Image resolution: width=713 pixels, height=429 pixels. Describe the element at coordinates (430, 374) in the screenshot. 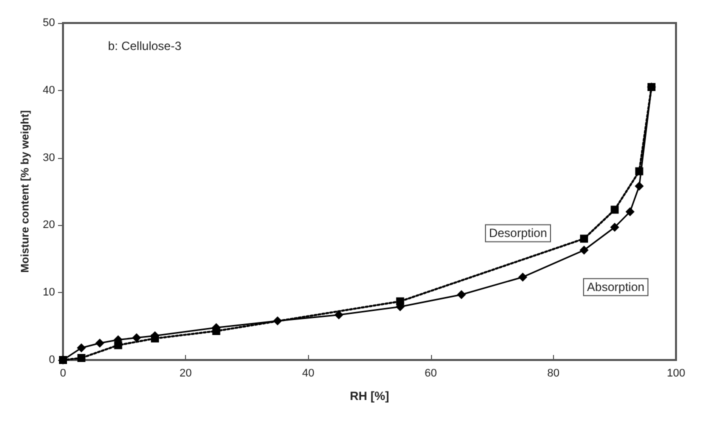

I see `x-tick-label: 60` at that location.